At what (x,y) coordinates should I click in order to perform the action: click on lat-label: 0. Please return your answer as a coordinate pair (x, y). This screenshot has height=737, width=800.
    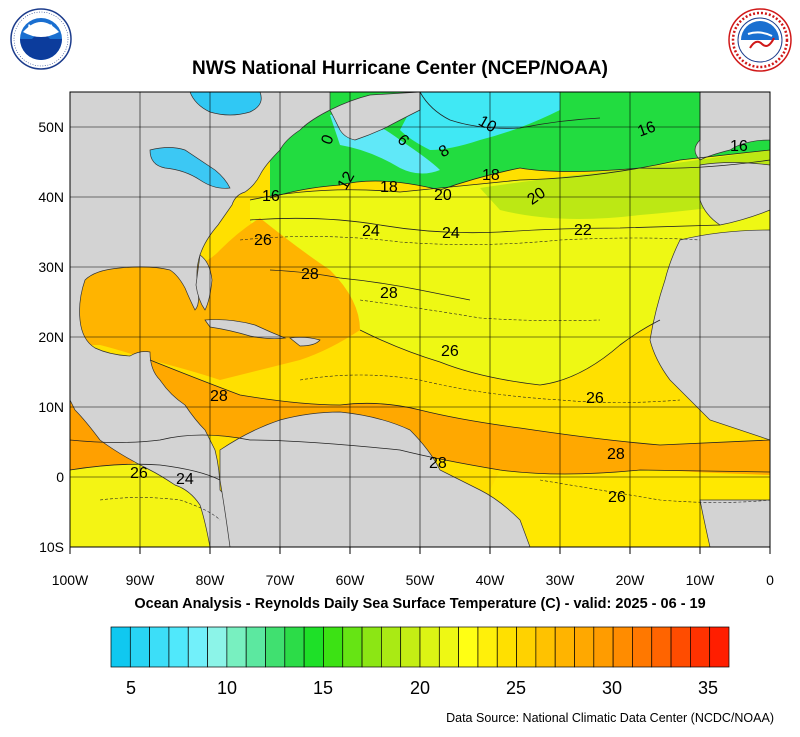
    Looking at the image, I should click on (60, 477).